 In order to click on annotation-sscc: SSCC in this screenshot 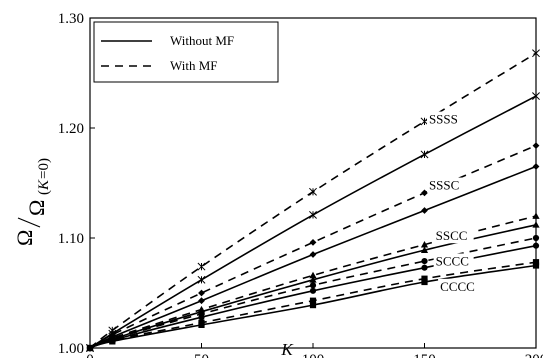, I will do `click(452, 235)`.